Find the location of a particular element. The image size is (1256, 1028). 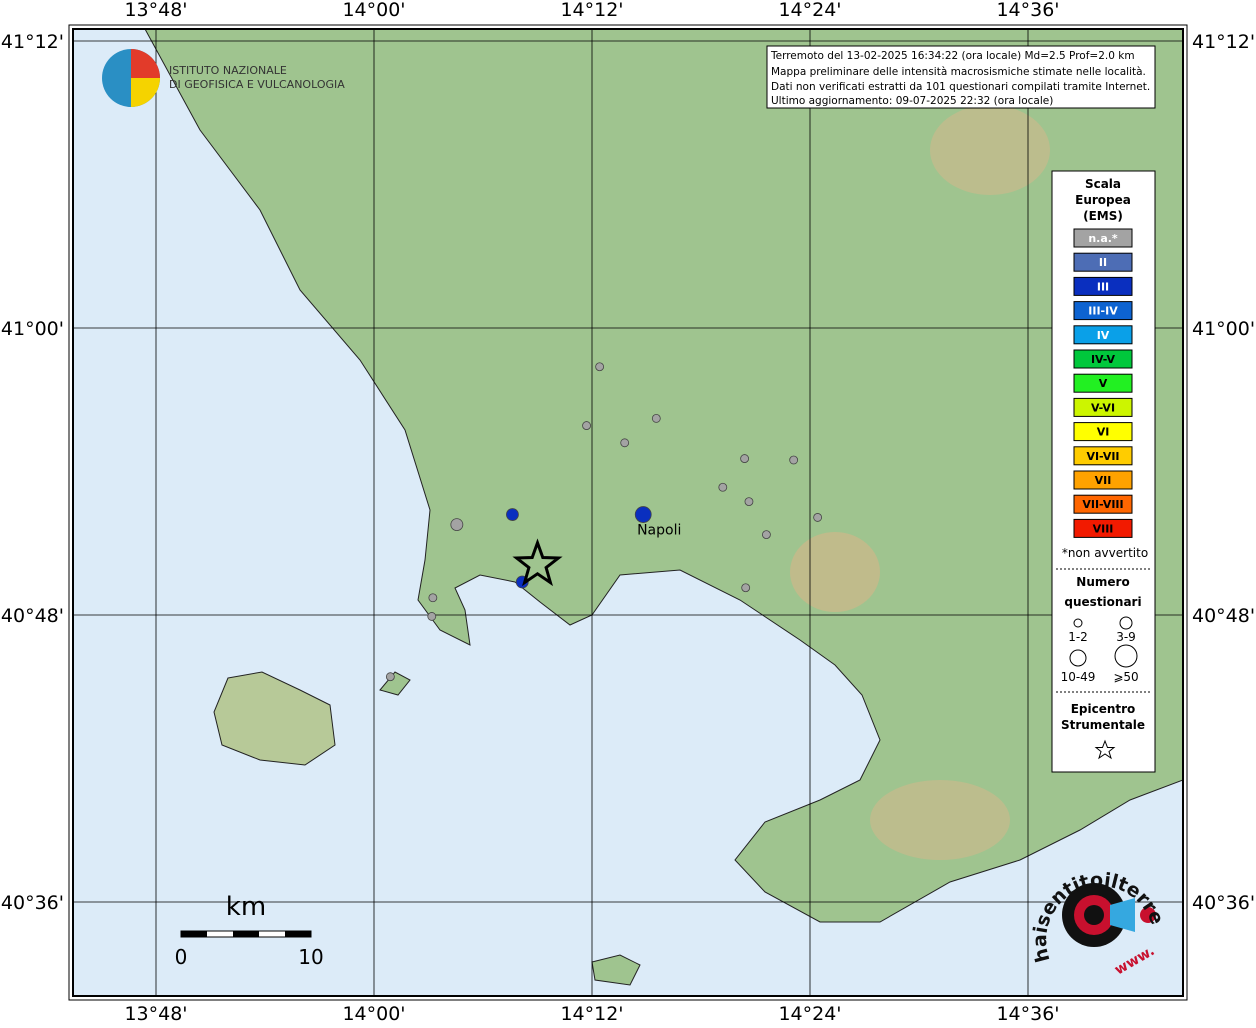

legend-title: (EMS) is located at coordinates (1103, 216).